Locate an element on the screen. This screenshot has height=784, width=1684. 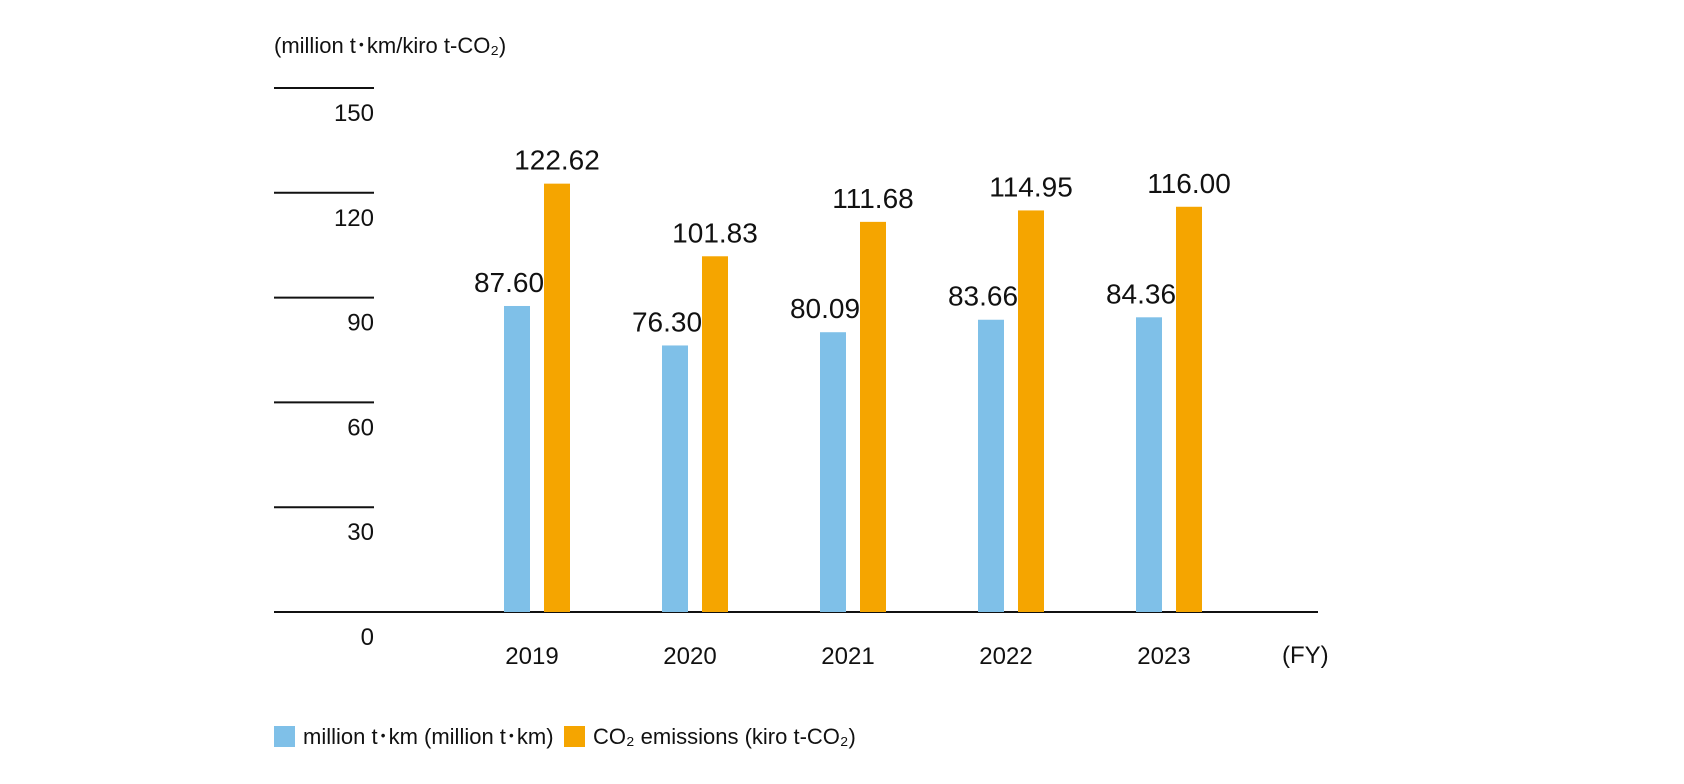
bar-transport-2020 is located at coordinates (675, 478).